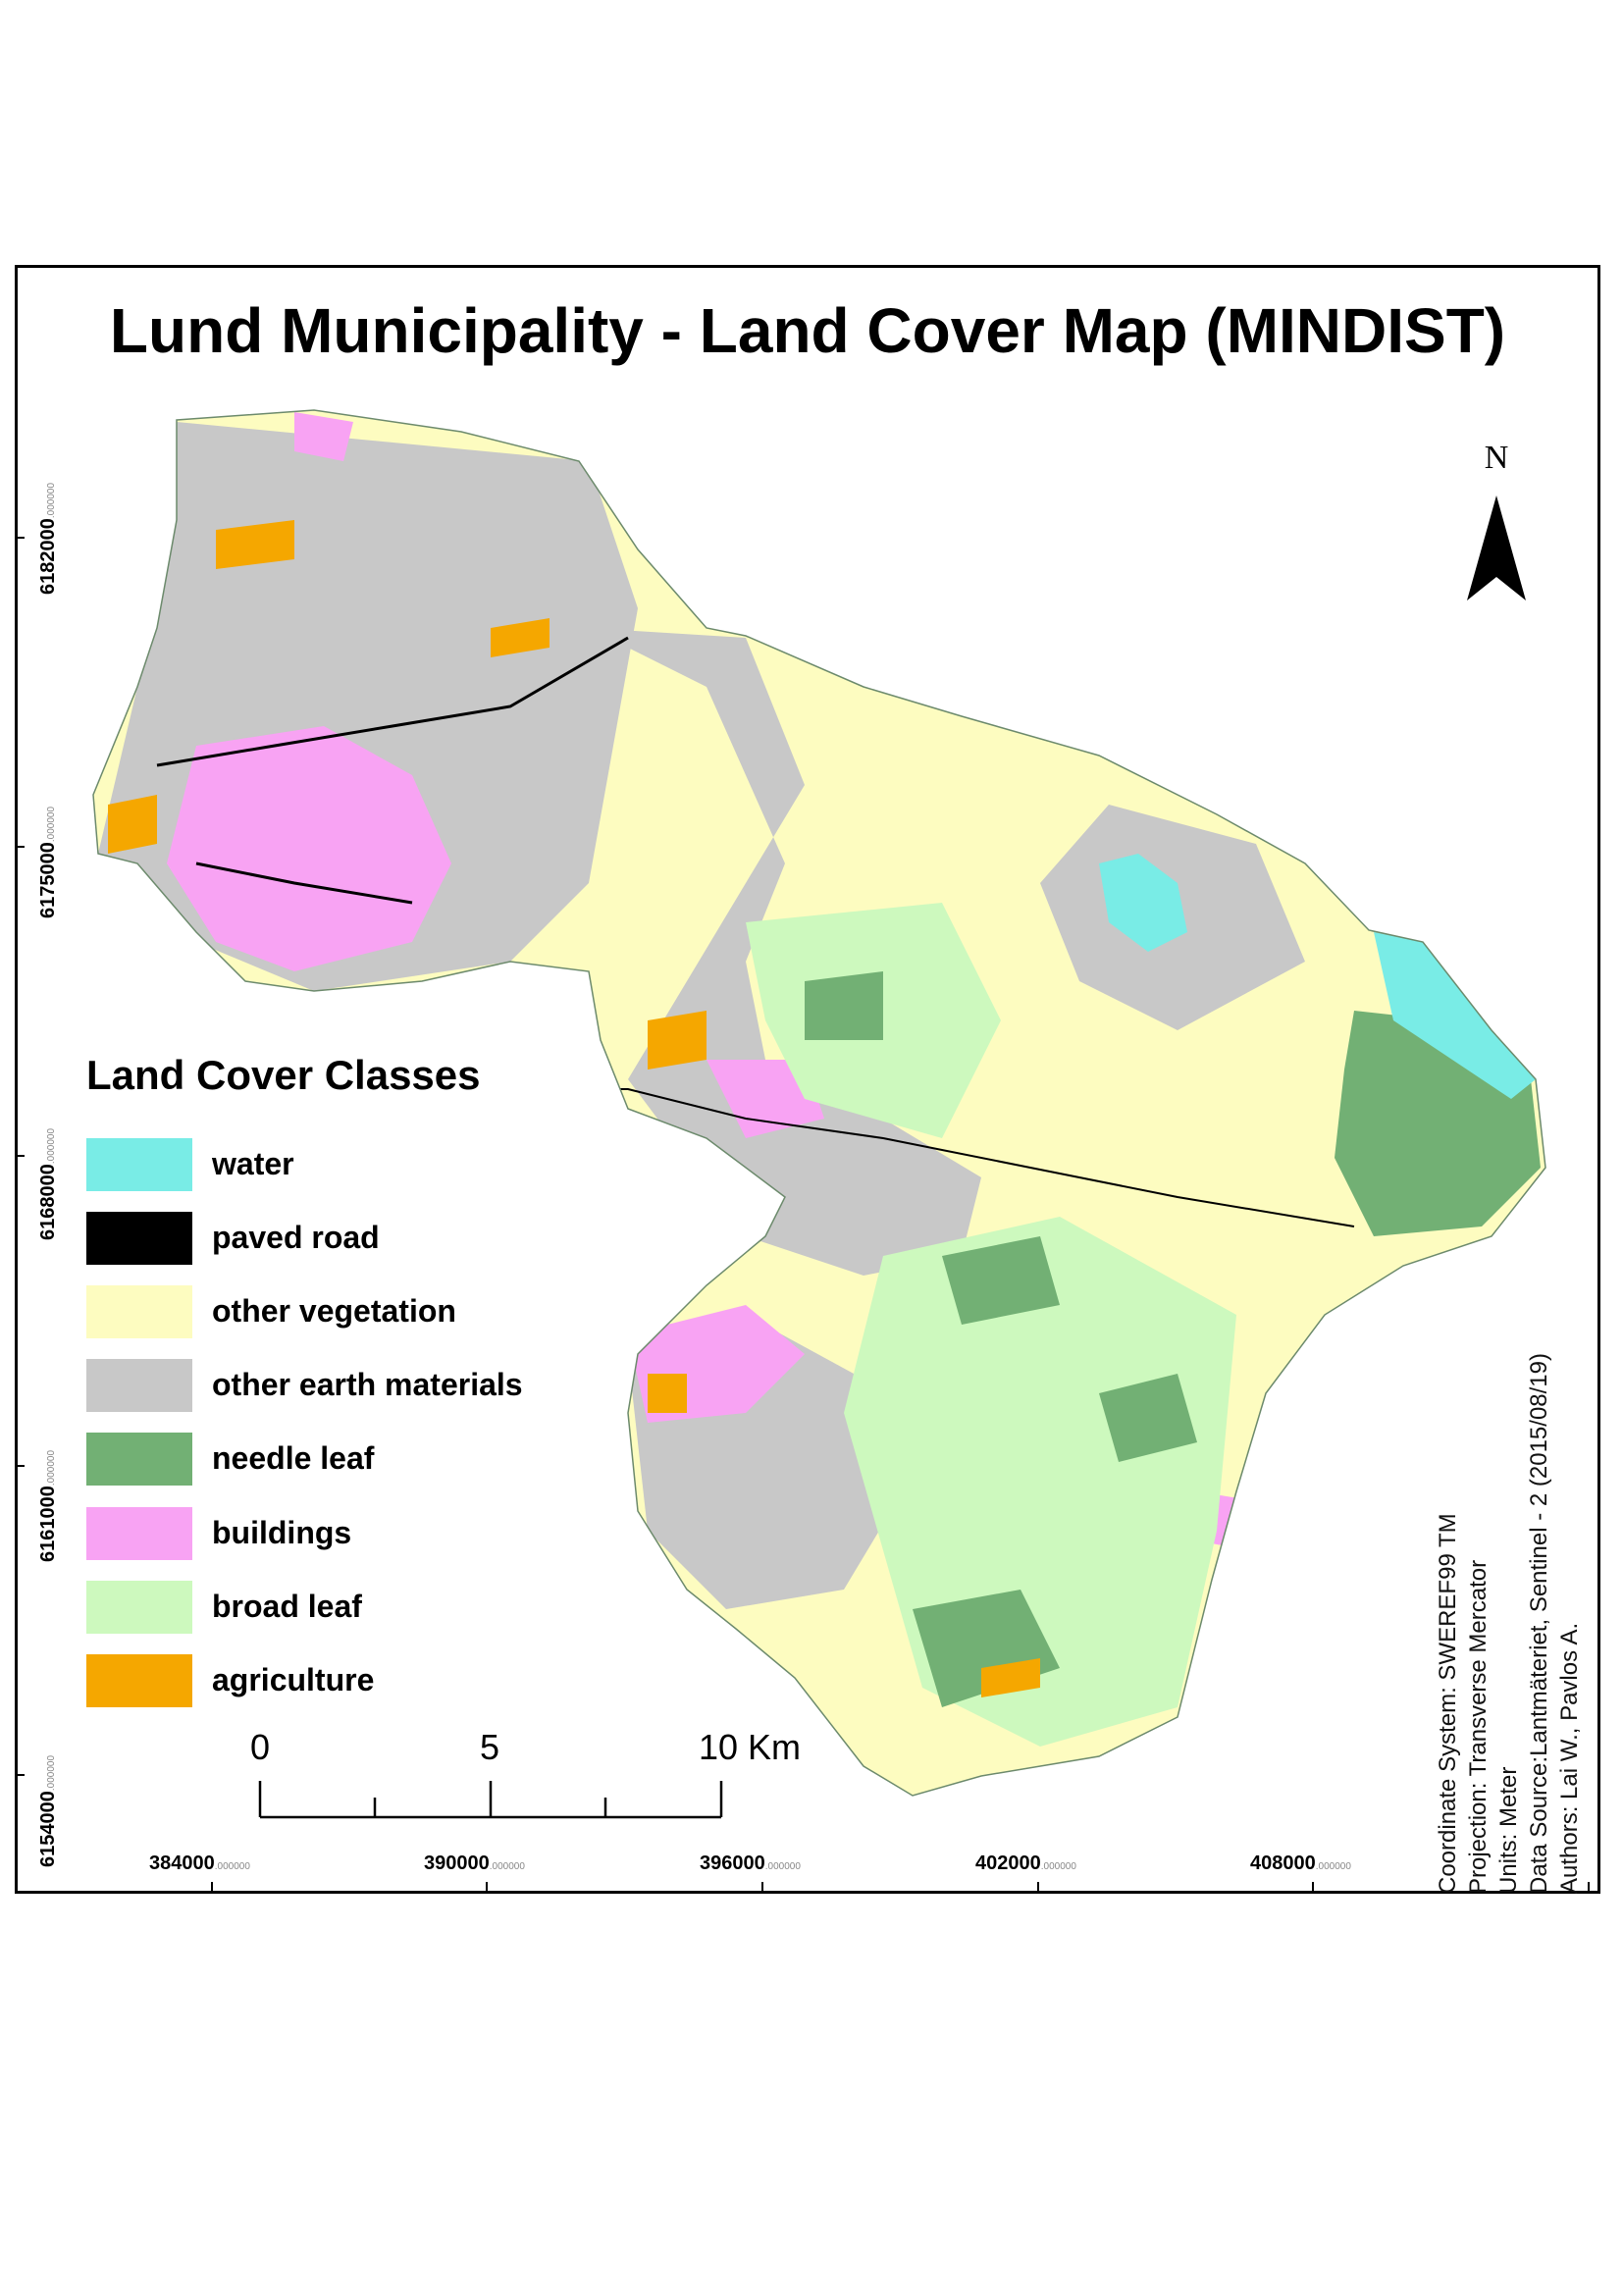  What do you see at coordinates (932, 1157) in the screenshot?
I see `road-east` at bounding box center [932, 1157].